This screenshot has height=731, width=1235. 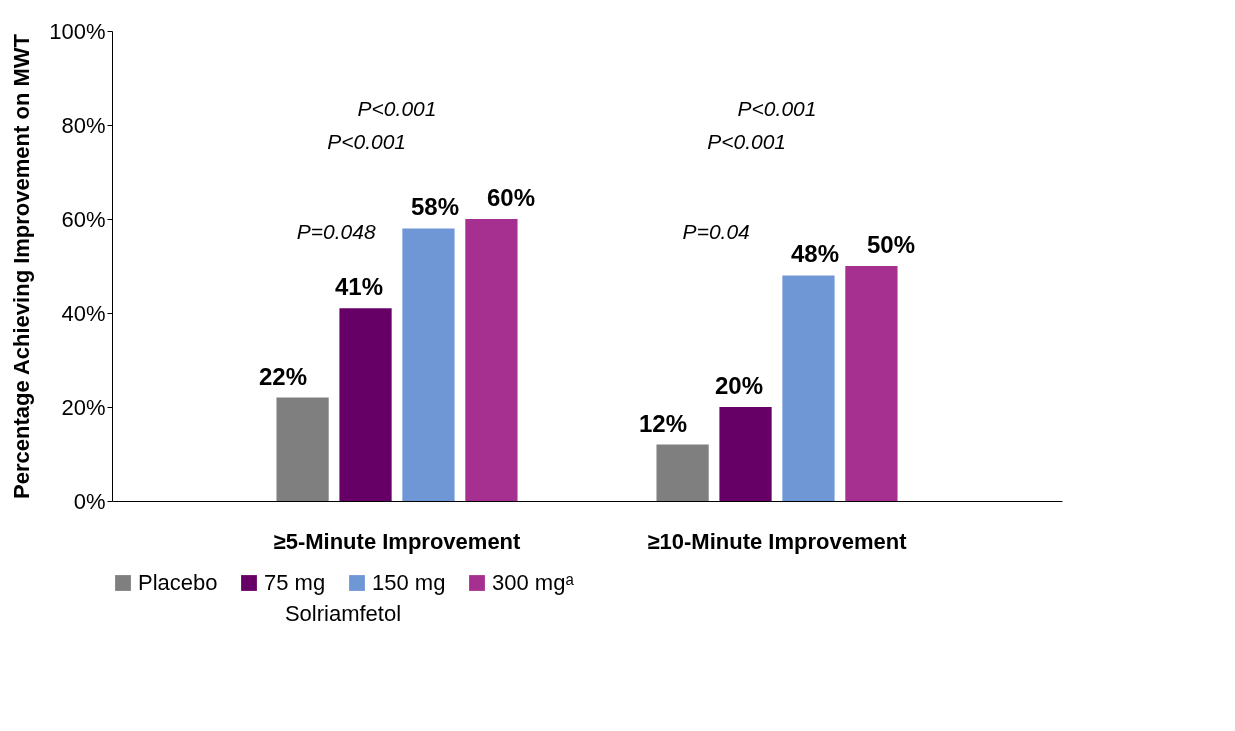 What do you see at coordinates (295, 582) in the screenshot?
I see `legend-label: 75 mg` at bounding box center [295, 582].